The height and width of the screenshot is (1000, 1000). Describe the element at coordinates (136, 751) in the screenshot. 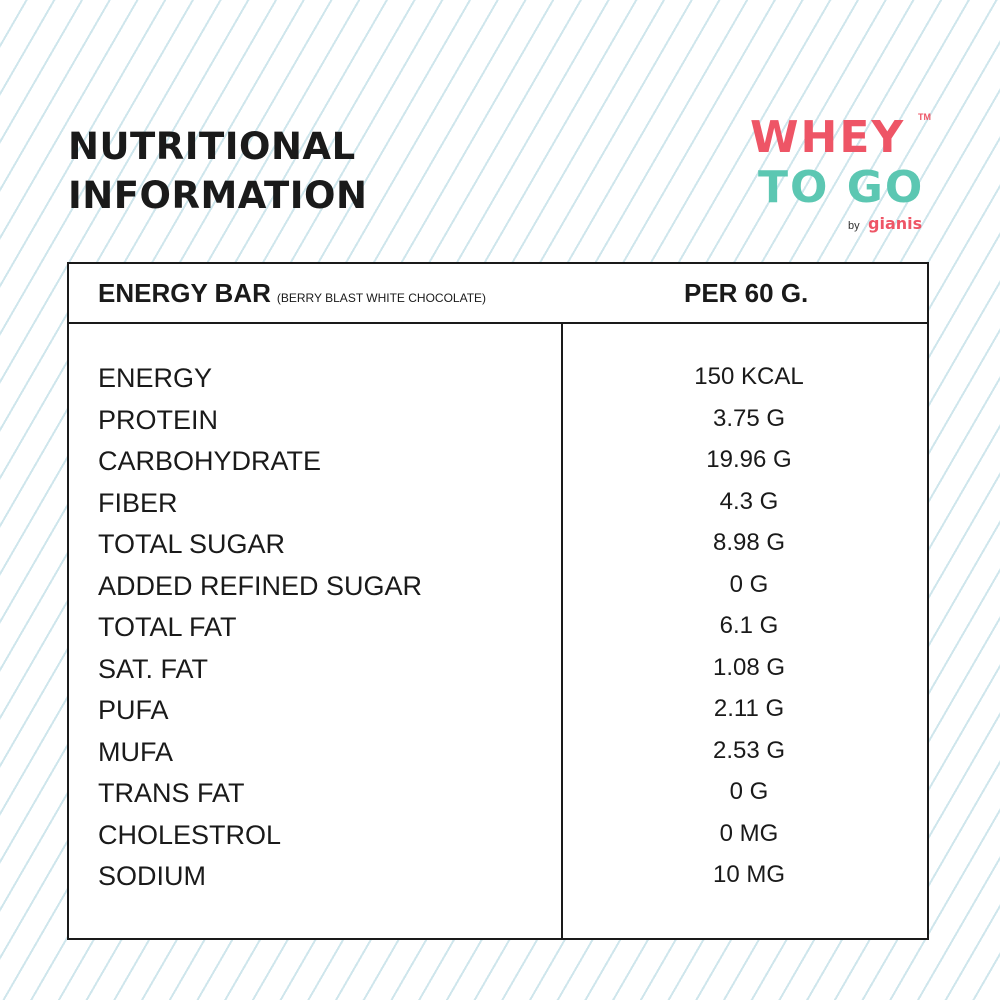

I see `nutrient-name: MUFA` at that location.